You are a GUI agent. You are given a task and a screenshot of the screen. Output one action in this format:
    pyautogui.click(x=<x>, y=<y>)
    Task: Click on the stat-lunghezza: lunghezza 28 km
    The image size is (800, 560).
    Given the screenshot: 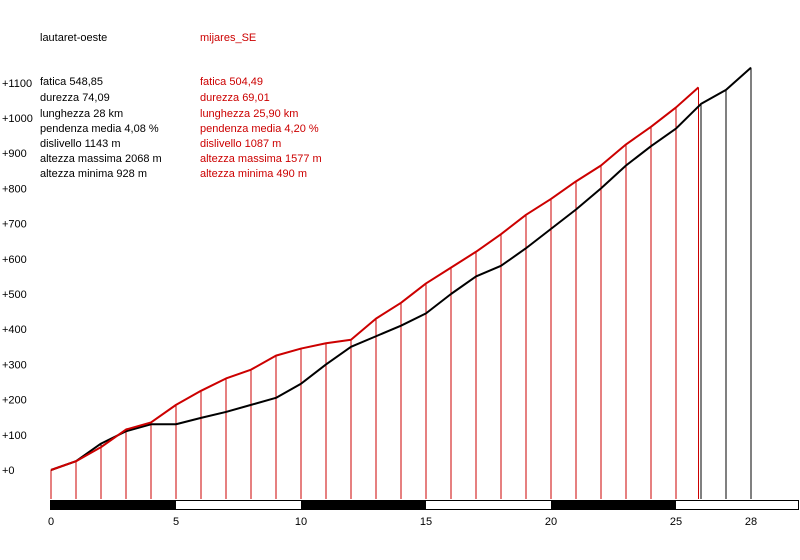 What is the action you would take?
    pyautogui.click(x=81, y=114)
    